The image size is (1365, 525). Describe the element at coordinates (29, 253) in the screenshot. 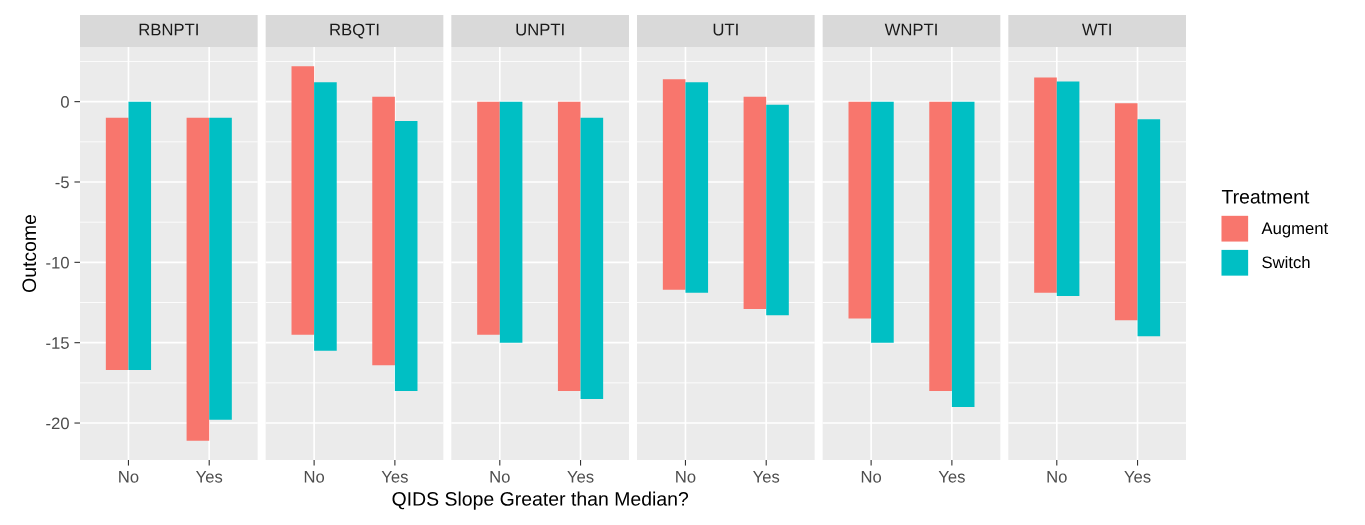

I see `y-axis-title: Outcome` at that location.